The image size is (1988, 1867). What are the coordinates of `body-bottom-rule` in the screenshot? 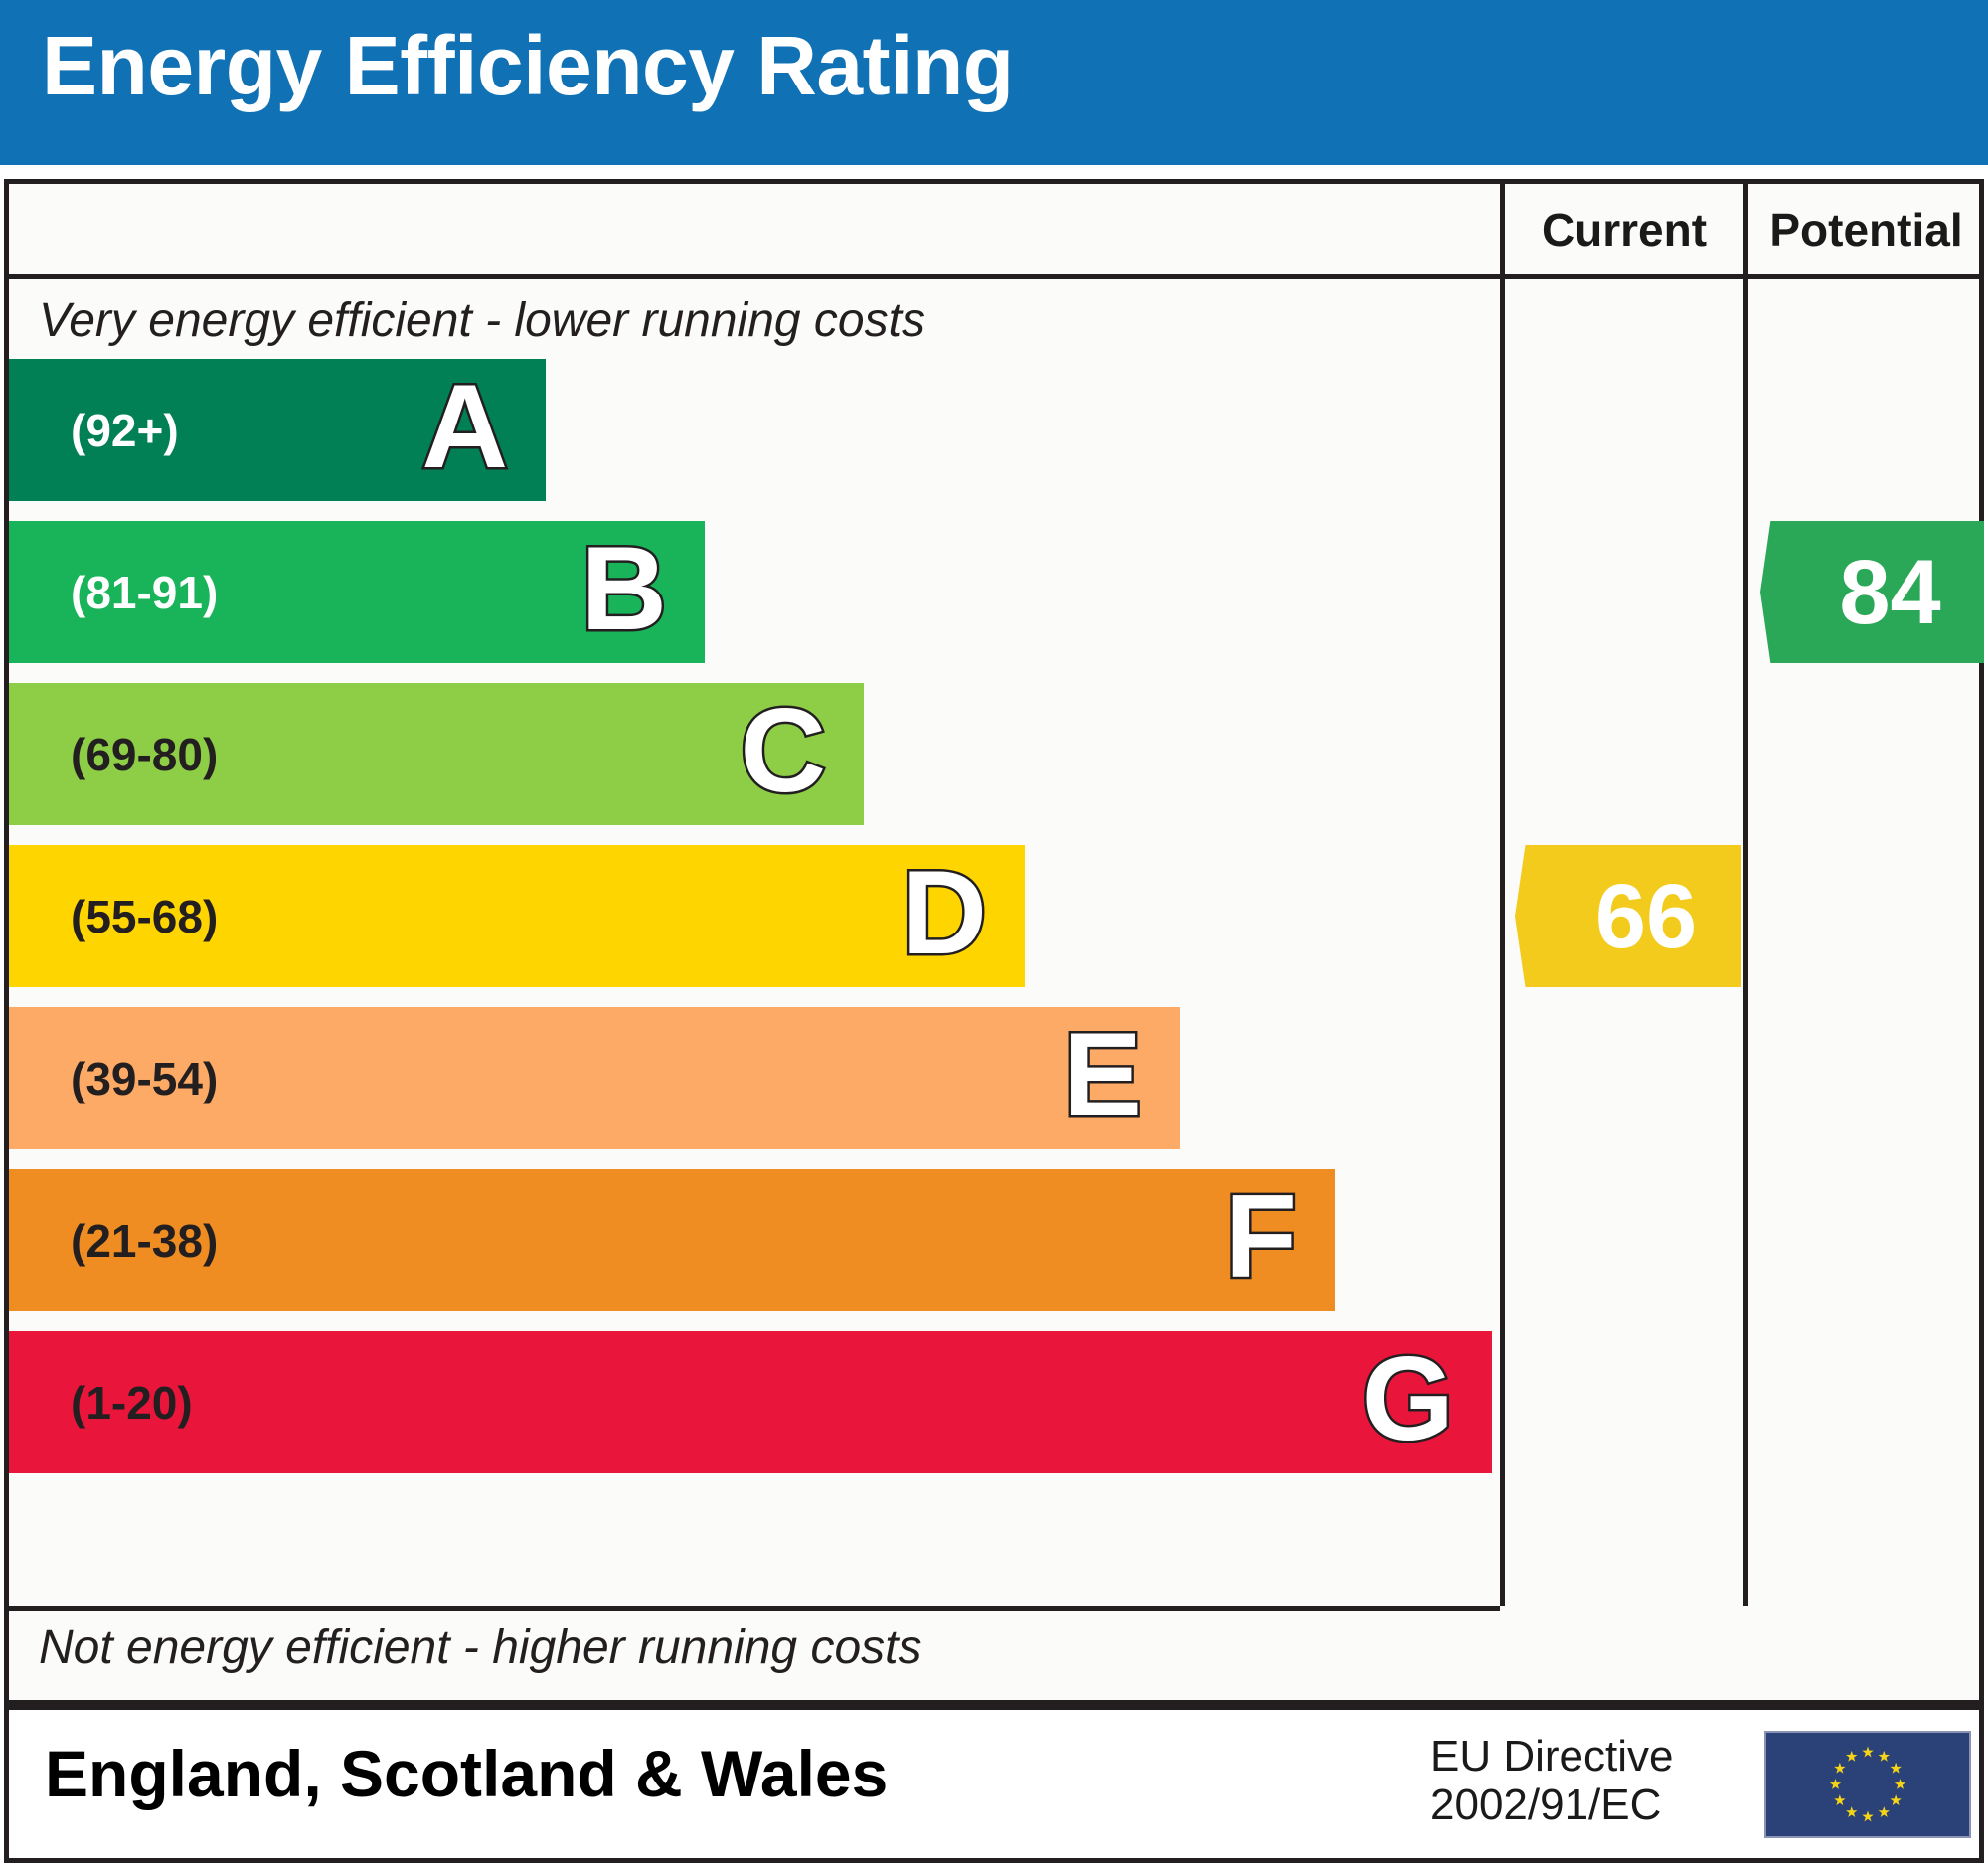 It's located at (754, 1608).